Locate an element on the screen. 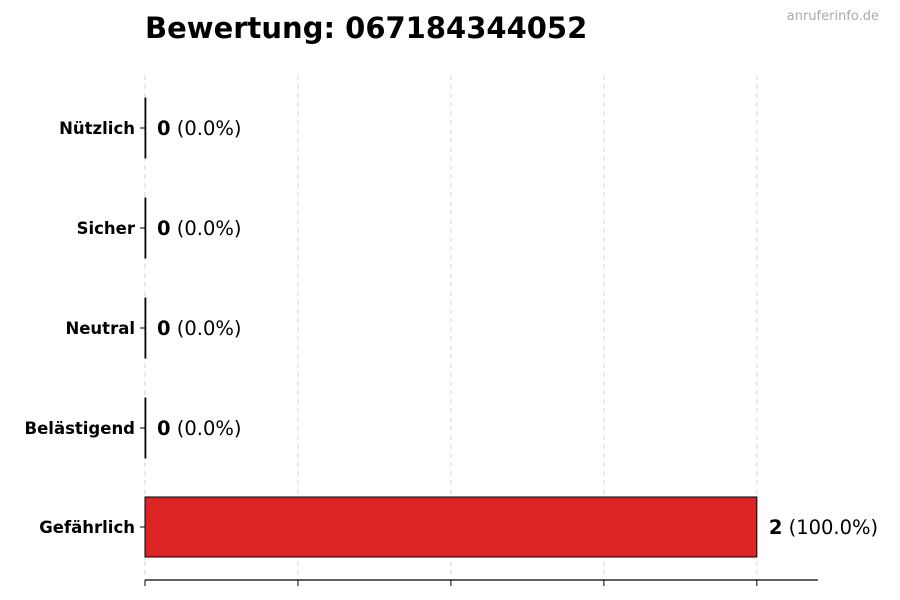  y-tick-label: Belästigend is located at coordinates (80, 428).